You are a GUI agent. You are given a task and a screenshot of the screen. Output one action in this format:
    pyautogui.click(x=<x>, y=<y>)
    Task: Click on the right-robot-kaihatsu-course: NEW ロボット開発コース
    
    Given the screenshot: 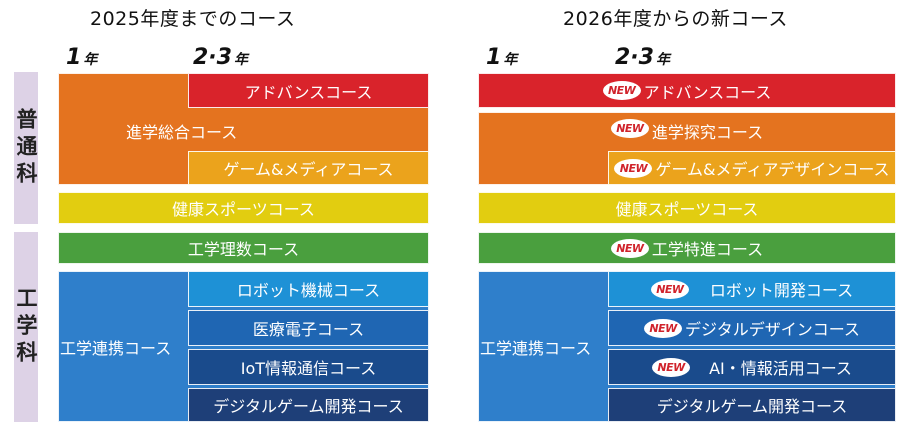 What is the action you would take?
    pyautogui.click(x=752, y=289)
    